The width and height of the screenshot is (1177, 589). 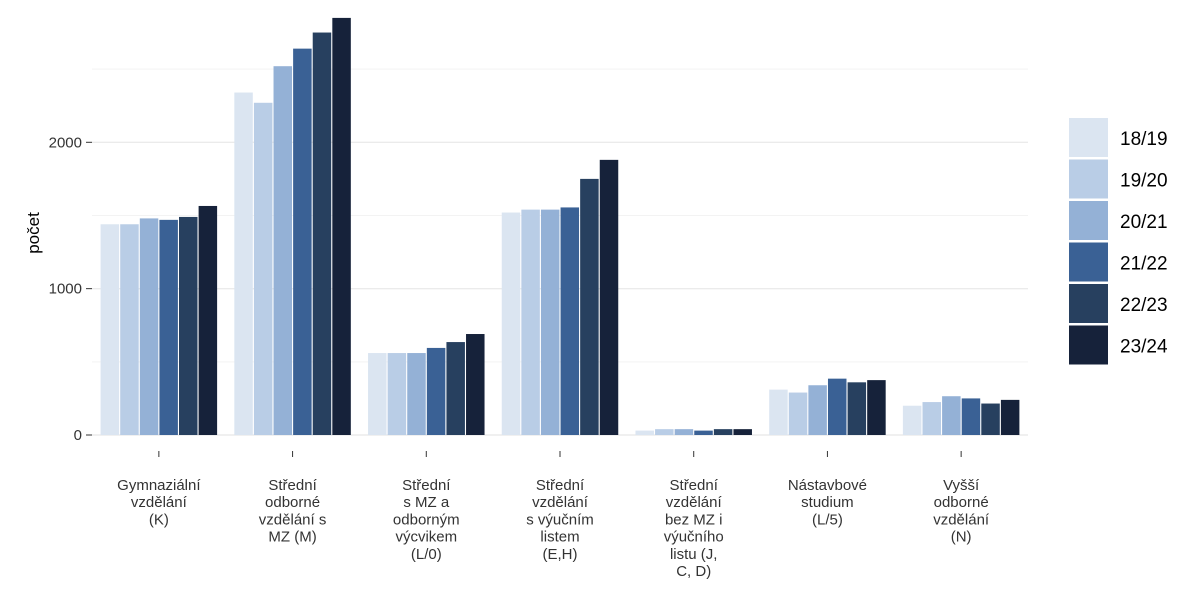 I want to click on legend-label: 21/22, so click(x=1144, y=264).